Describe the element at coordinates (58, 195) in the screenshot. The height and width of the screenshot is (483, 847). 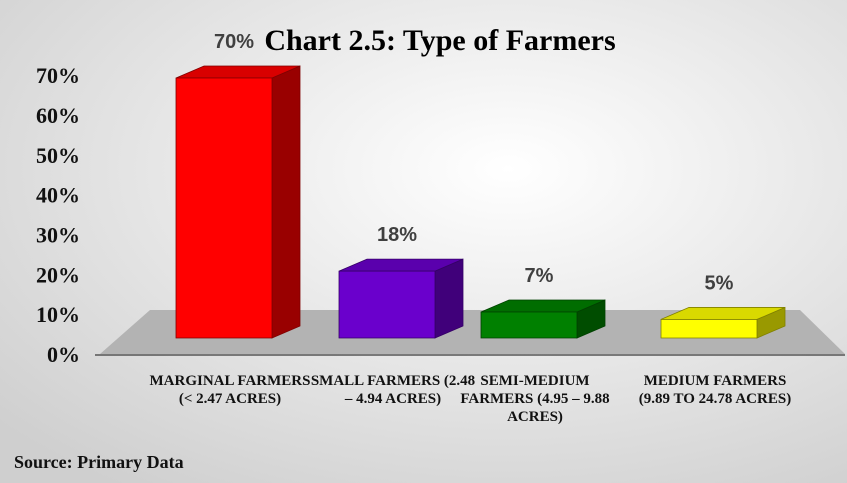
I see `y-tick-label: 40%` at that location.